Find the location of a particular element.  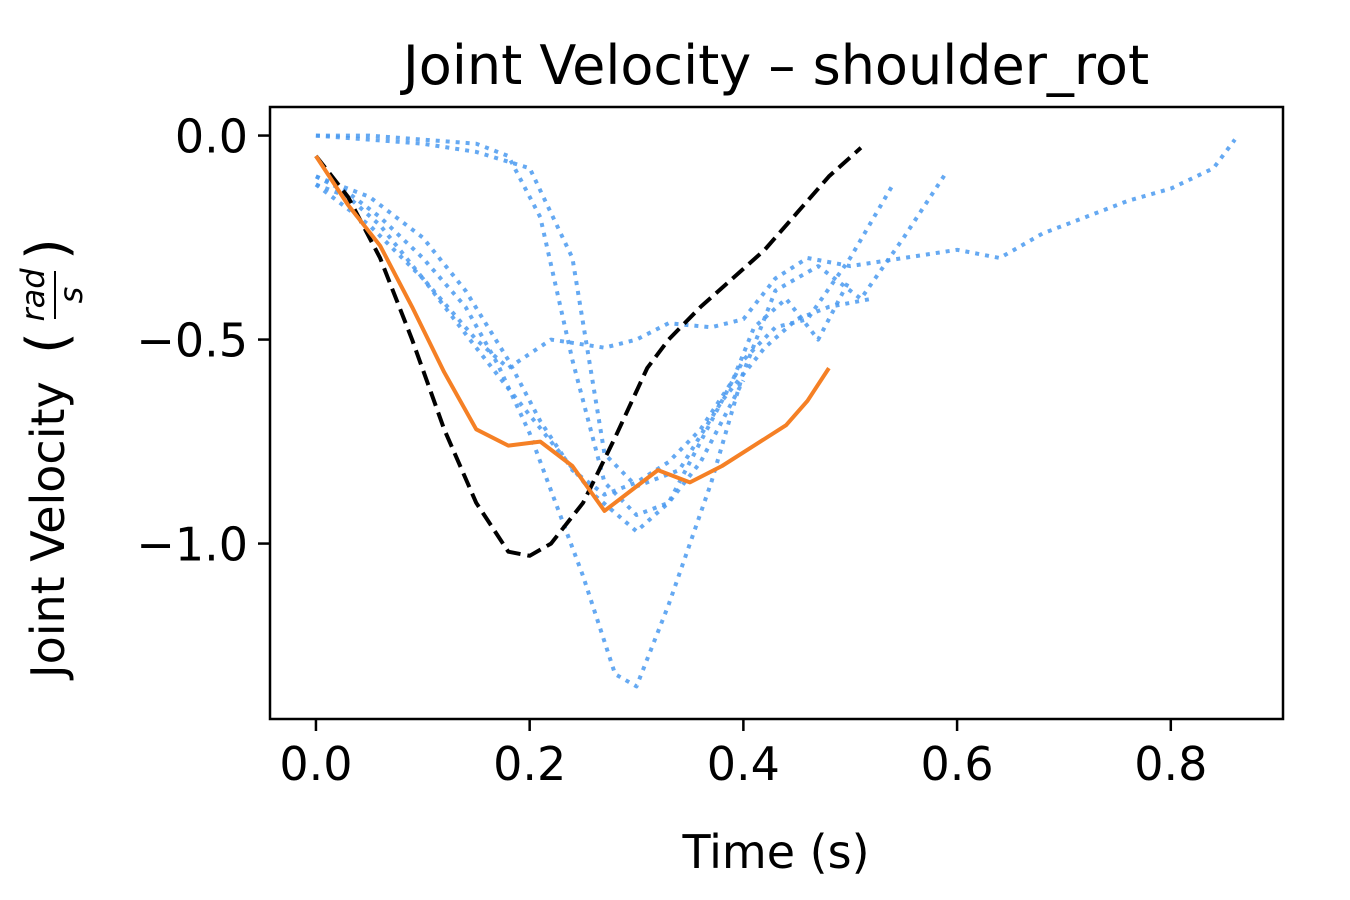

y-axis-label-group: Joint Velocity ( rad s ) is located at coordinates (52, 459).